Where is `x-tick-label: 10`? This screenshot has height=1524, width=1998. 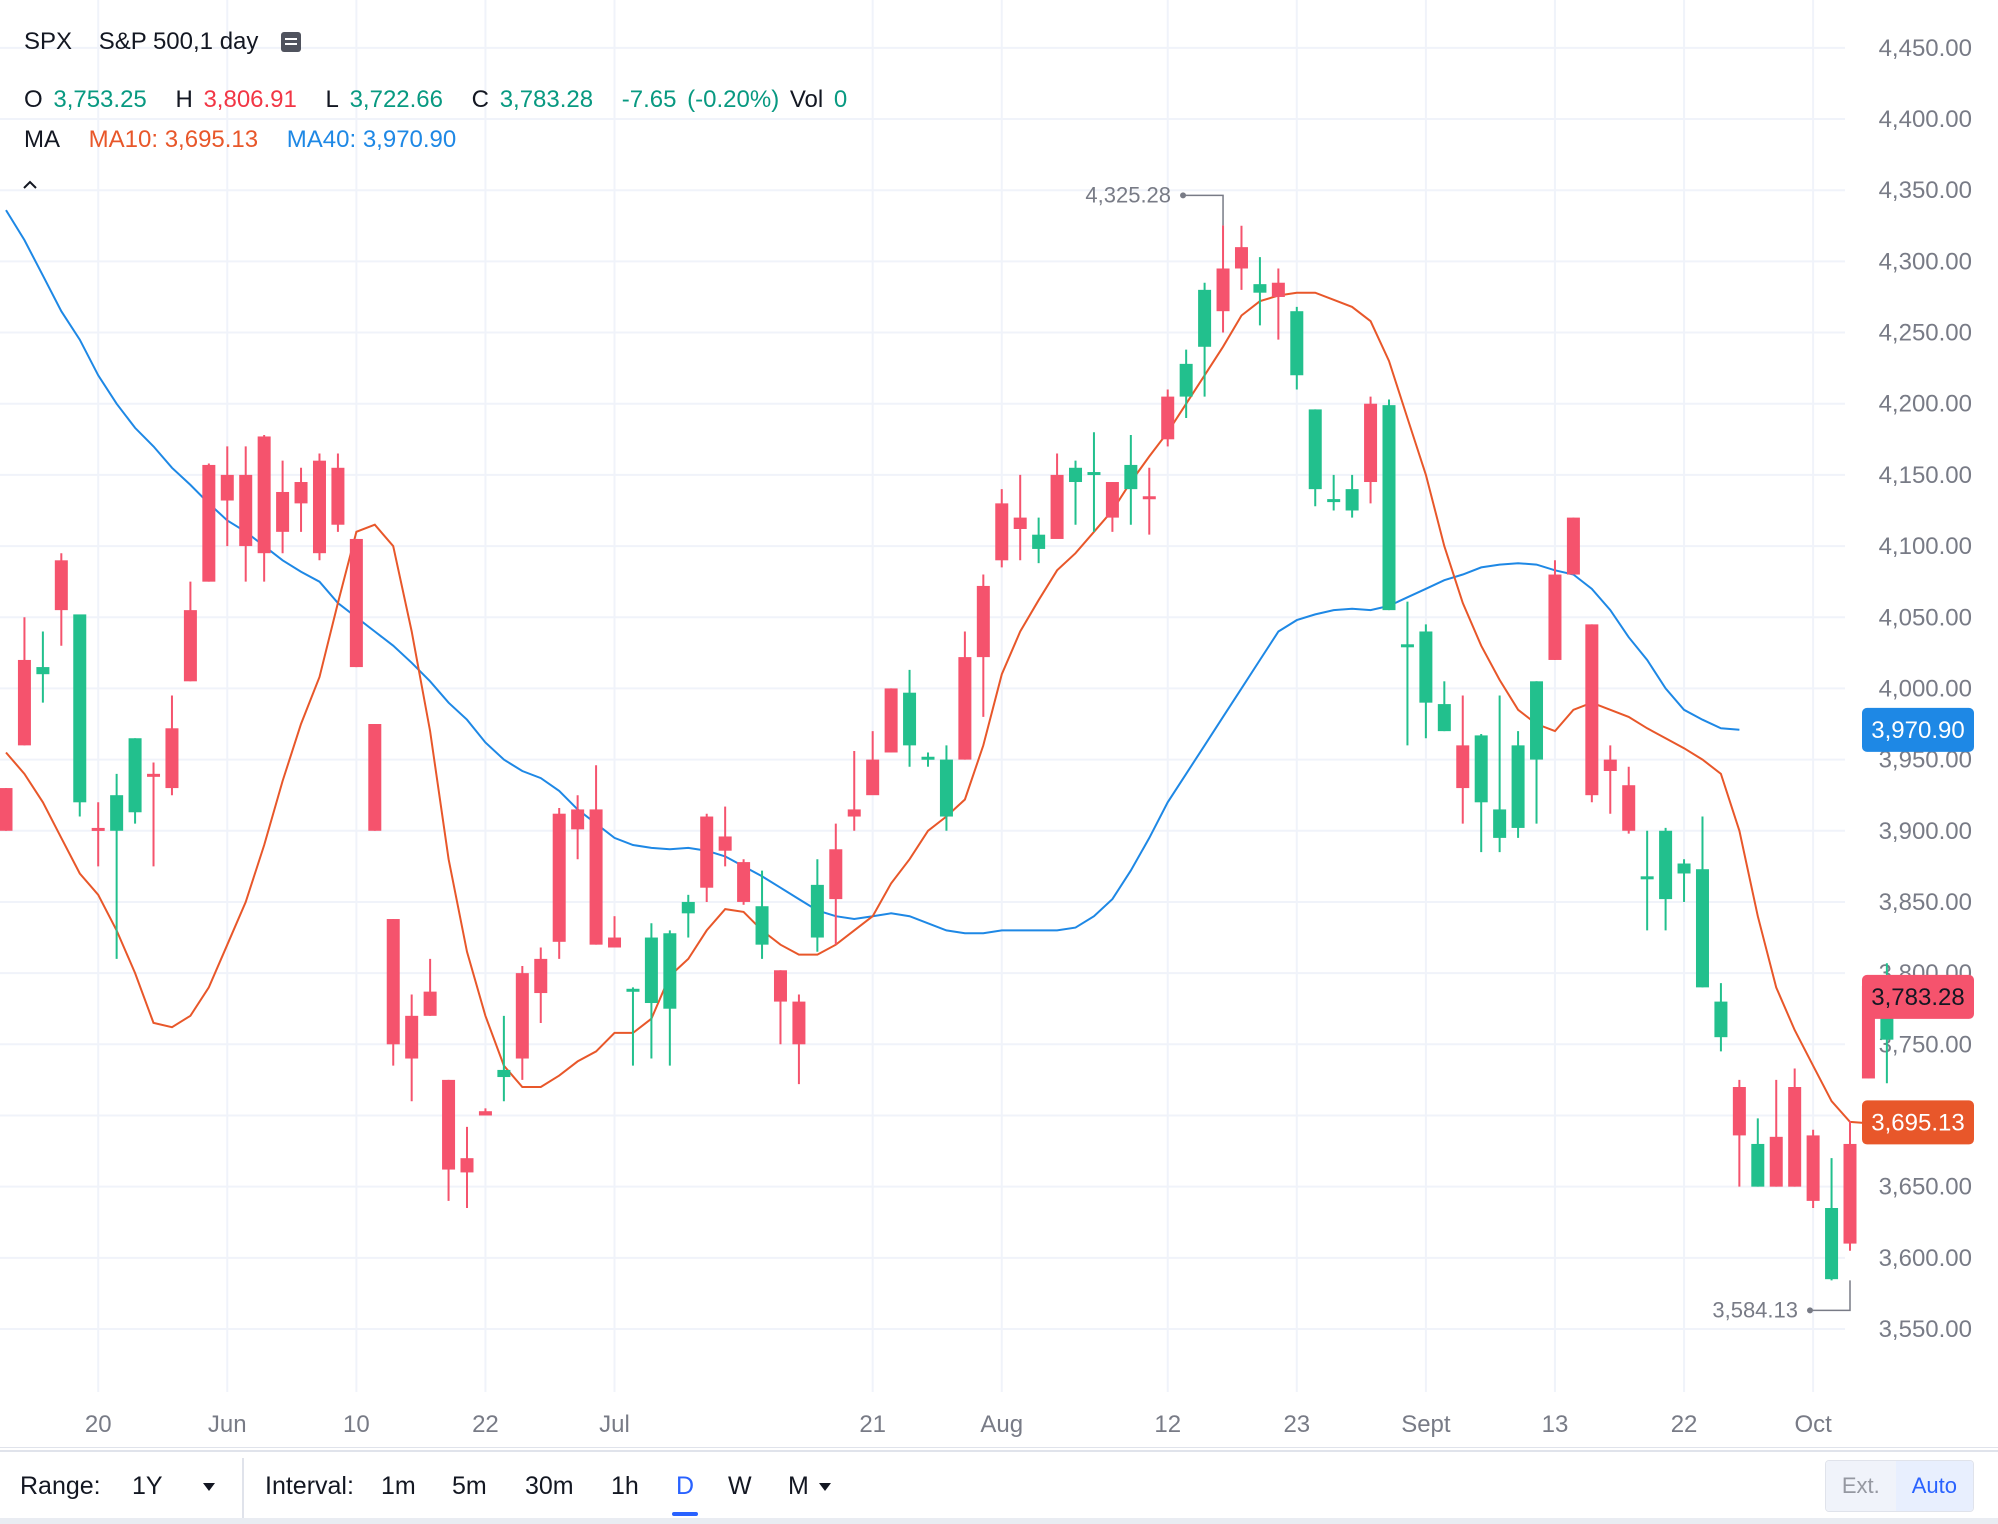 x-tick-label: 10 is located at coordinates (356, 1424).